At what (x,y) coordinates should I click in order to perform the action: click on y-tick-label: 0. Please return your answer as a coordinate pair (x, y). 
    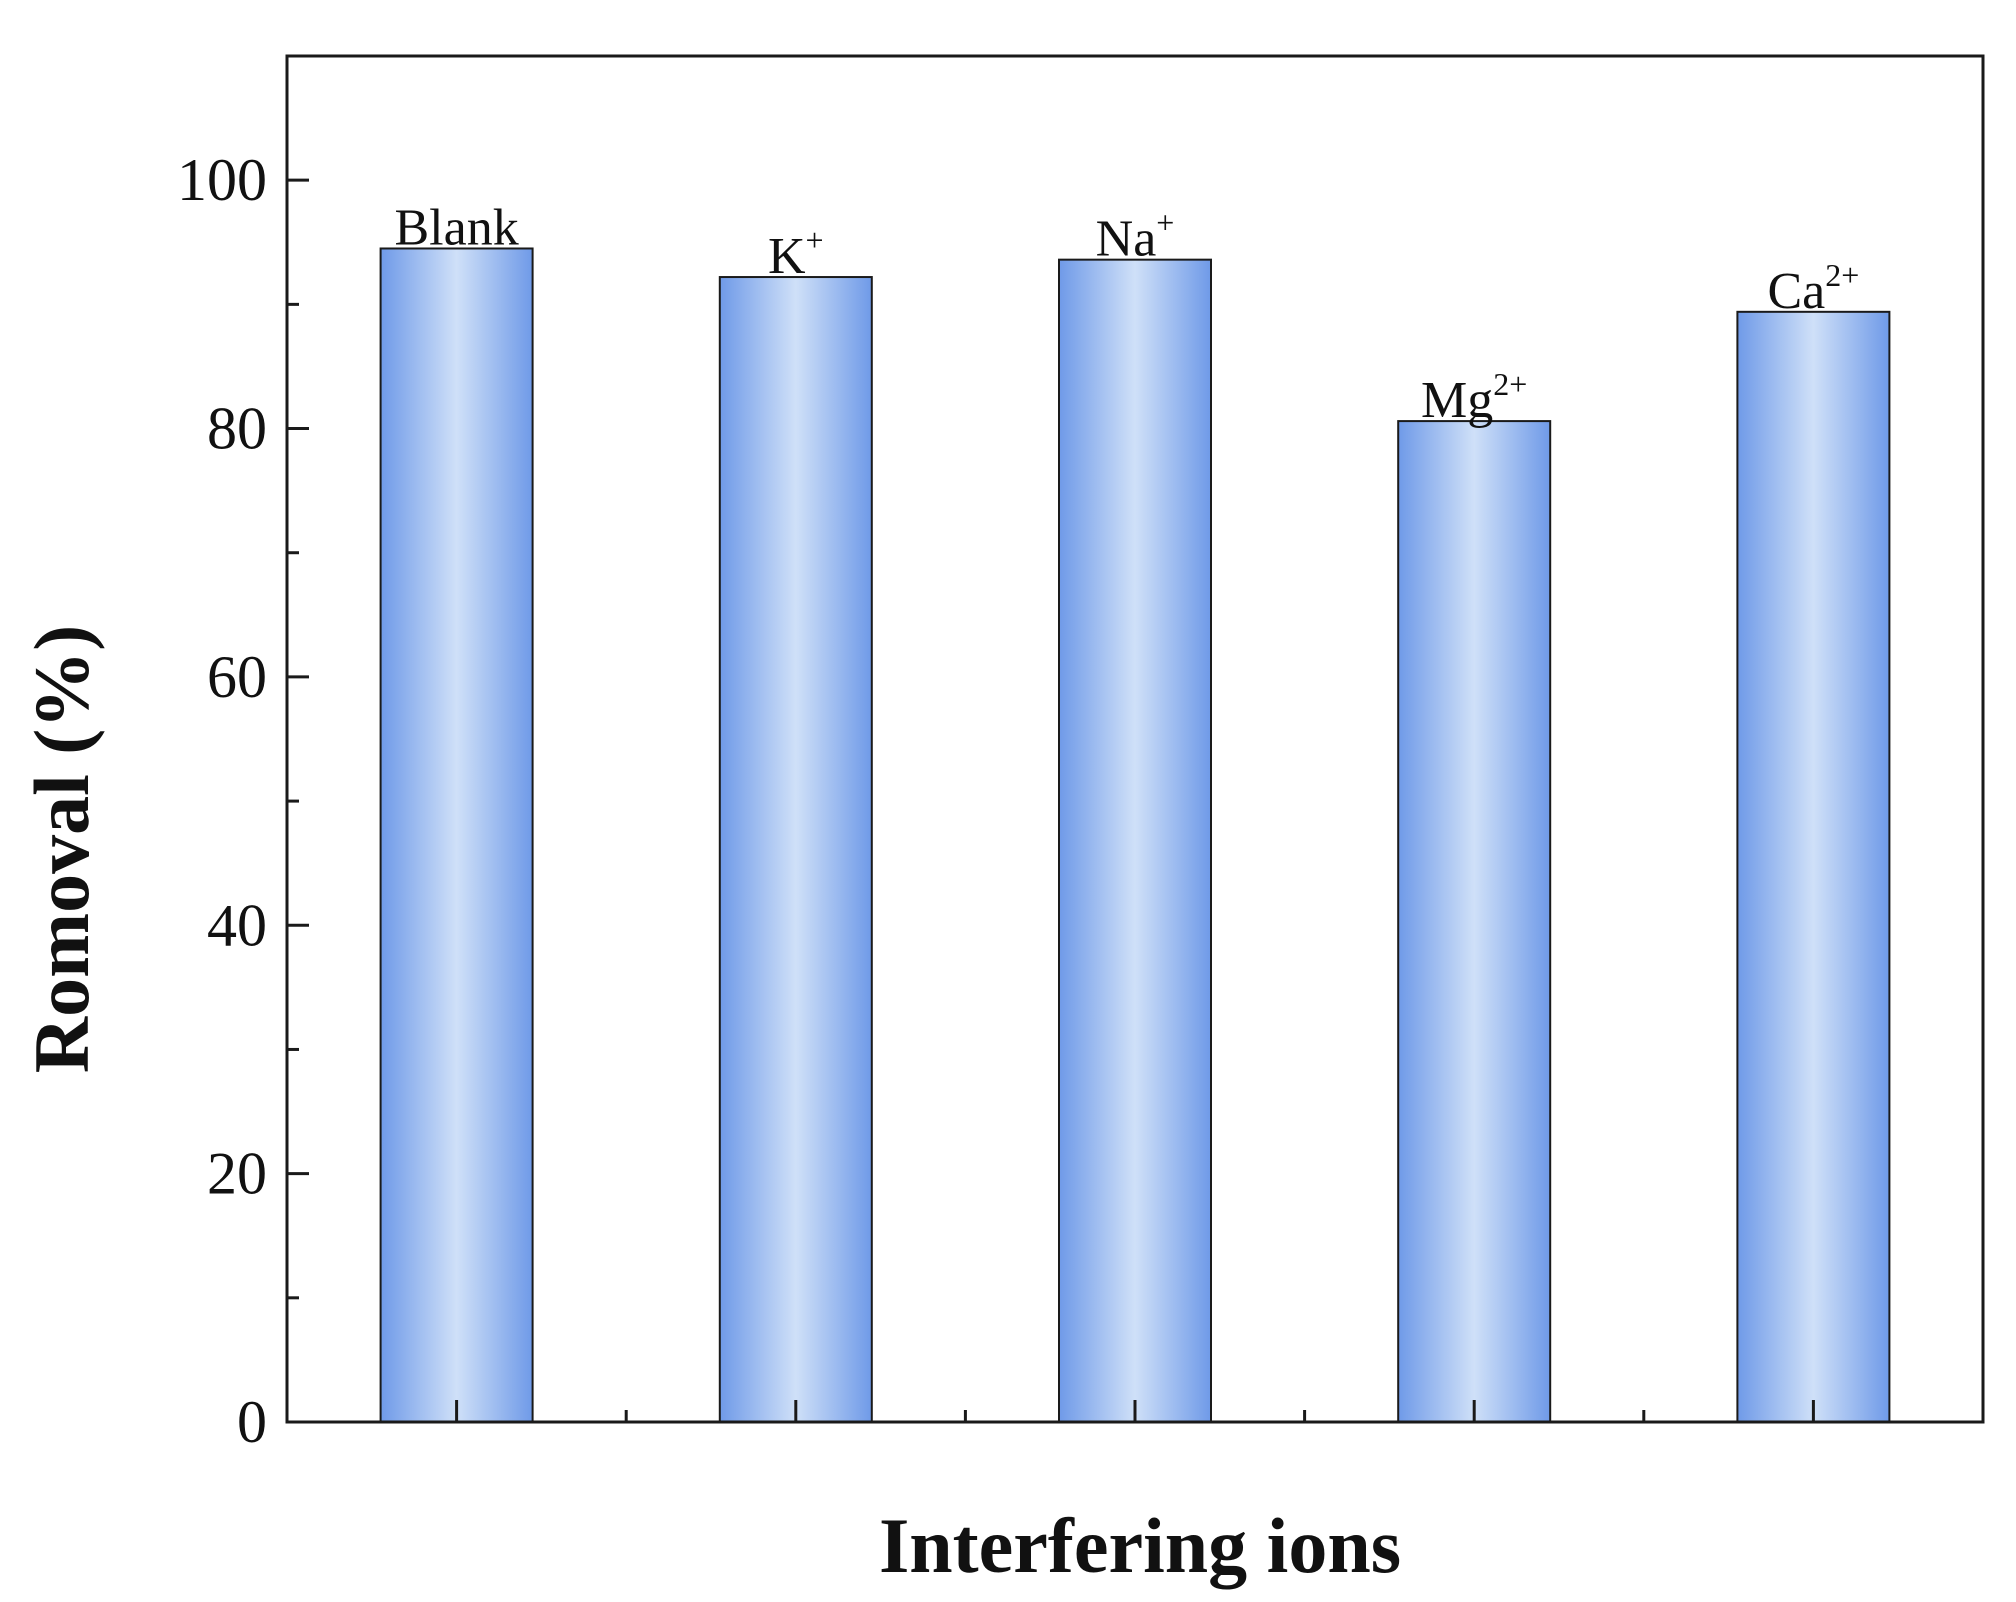
    Looking at the image, I should click on (252, 1422).